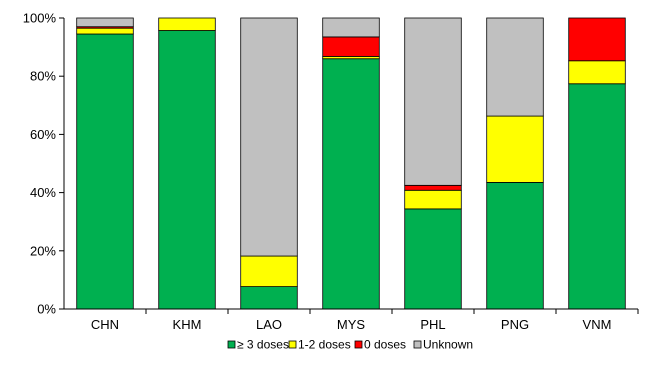 This screenshot has width=648, height=368. What do you see at coordinates (43, 192) in the screenshot?
I see `y-tick-label: 40%` at bounding box center [43, 192].